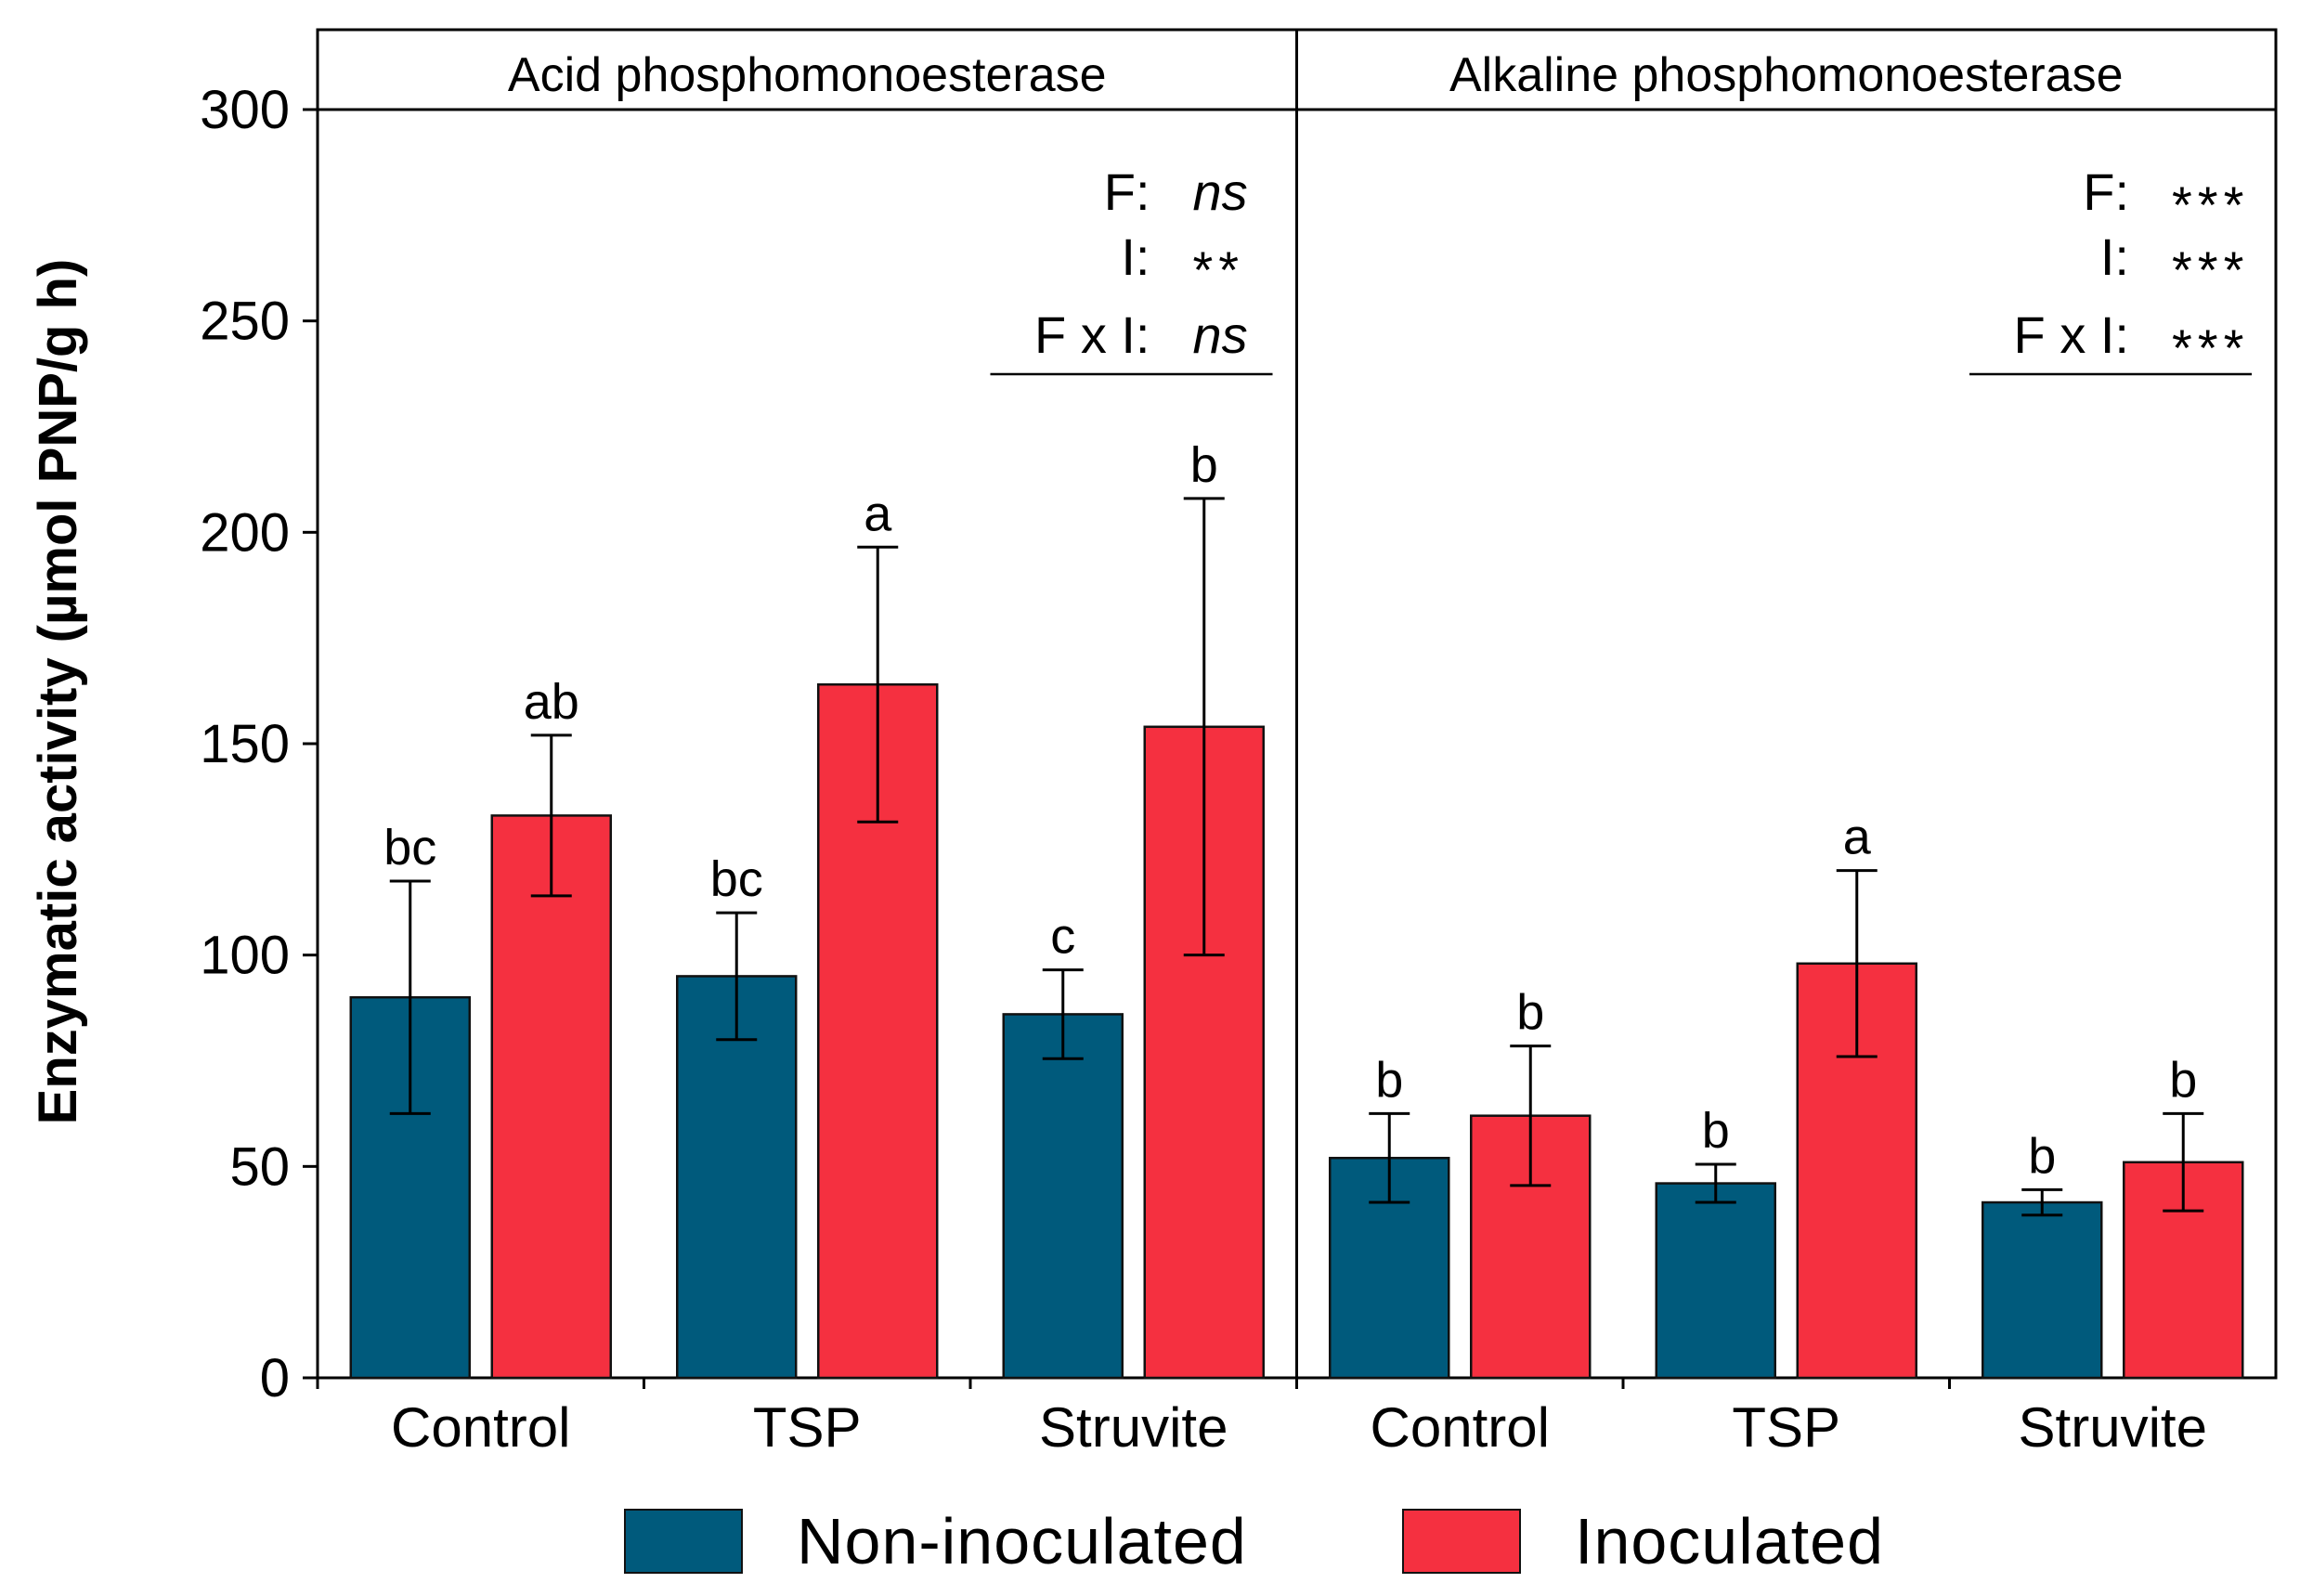 The image size is (2300, 1596). I want to click on y-tick-label: 0, so click(275, 1378).